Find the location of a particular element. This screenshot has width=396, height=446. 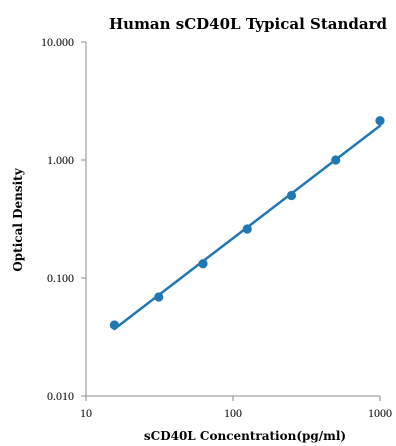

x-tick-label: 1000 is located at coordinates (380, 413).